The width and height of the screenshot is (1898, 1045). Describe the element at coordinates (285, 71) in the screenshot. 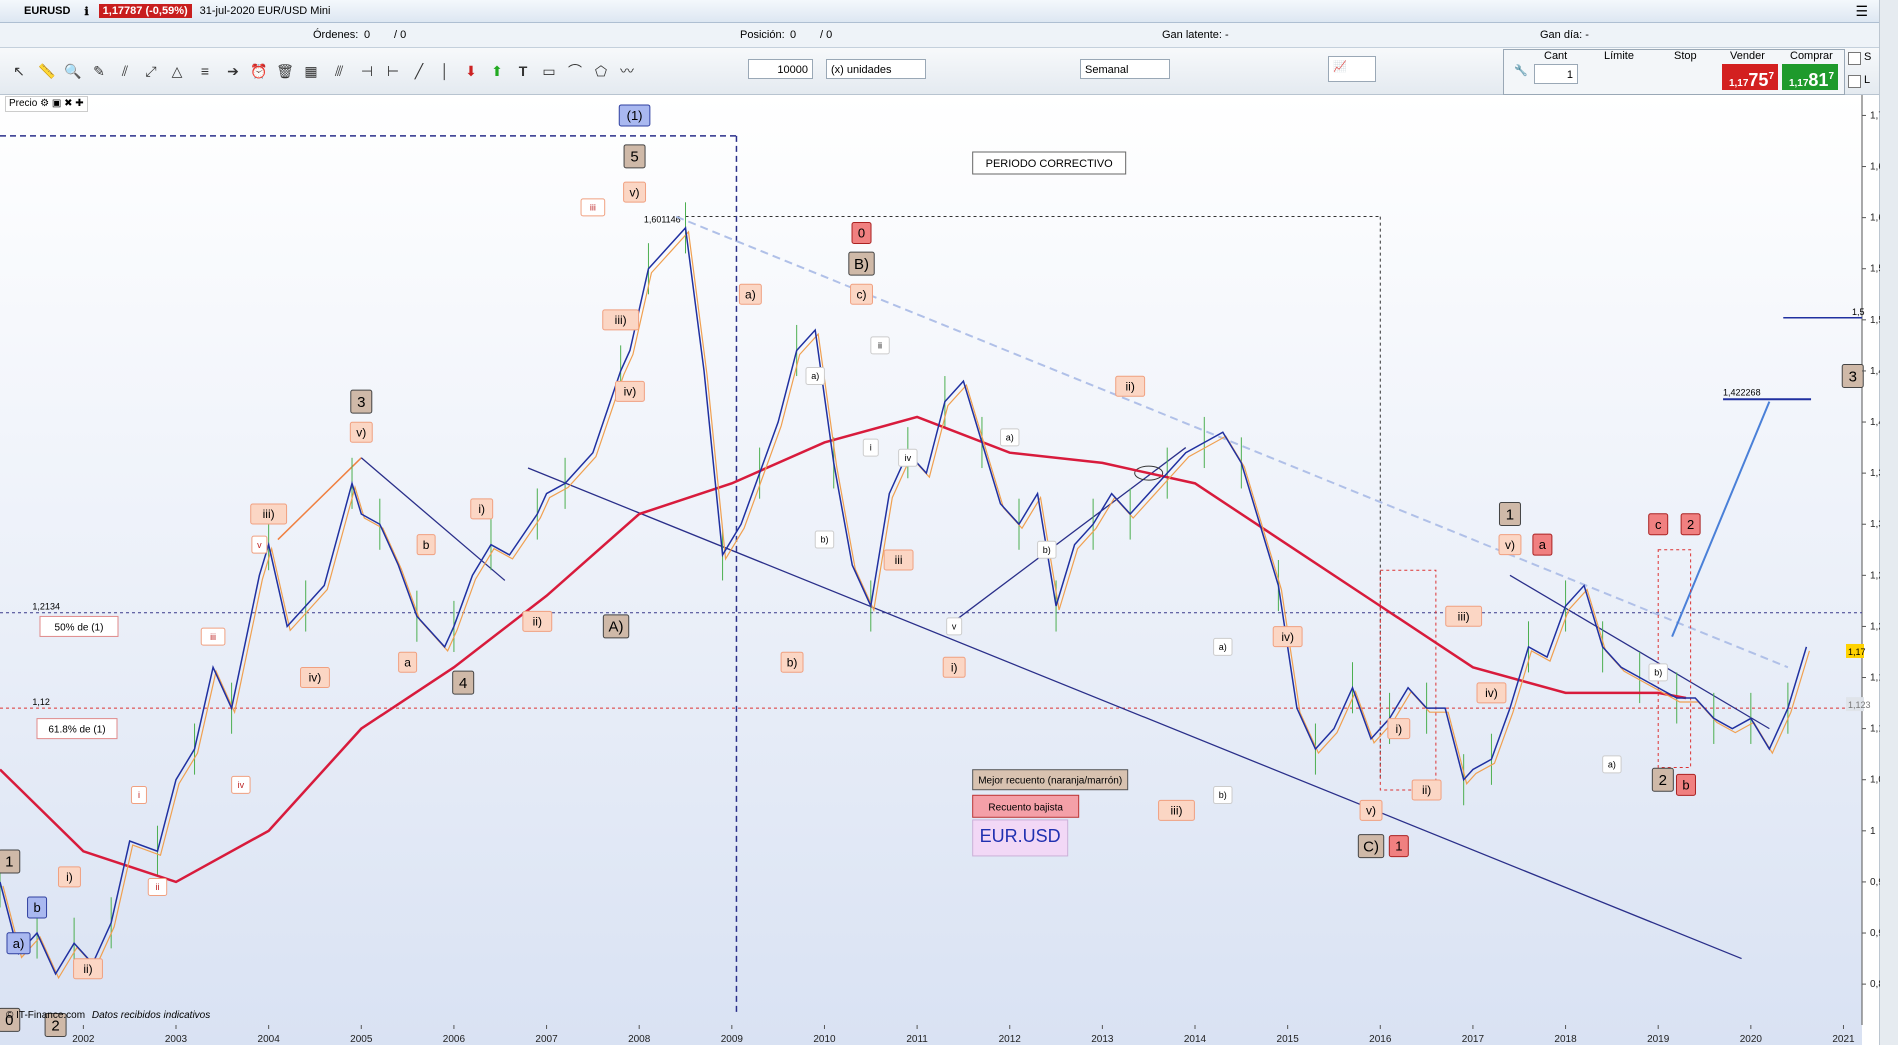

I see `trash-icon: 🗑` at that location.